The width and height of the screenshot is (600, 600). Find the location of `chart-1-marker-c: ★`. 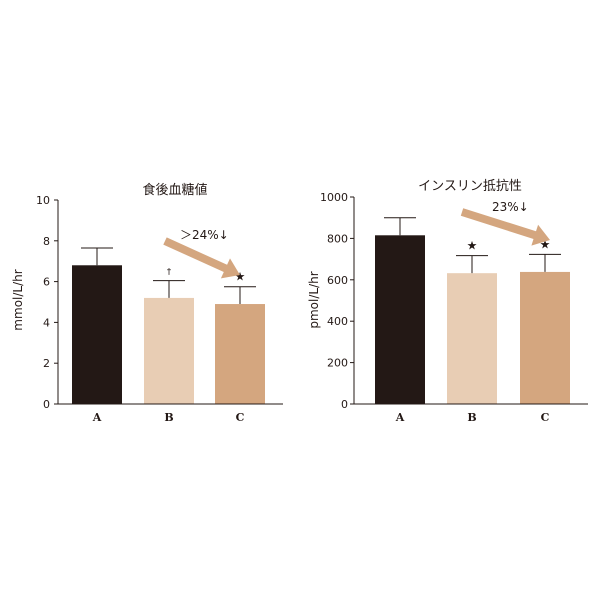

chart-1-marker-c: ★ is located at coordinates (240, 277).